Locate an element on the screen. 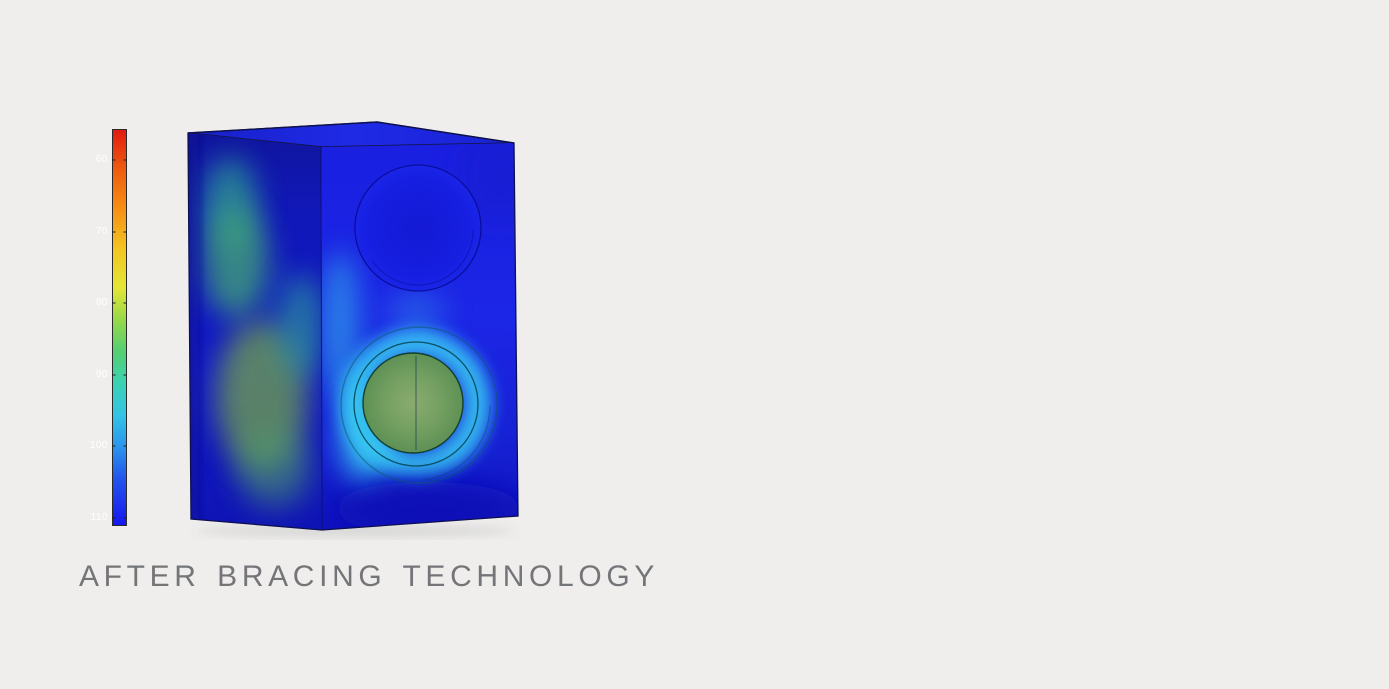 Image resolution: width=1389 pixels, height=689 pixels. cabinet-front-edge is located at coordinates (321, 338).